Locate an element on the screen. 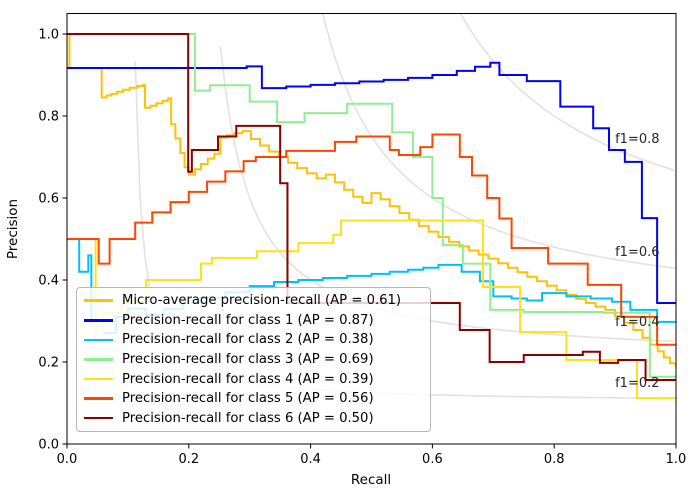 Image resolution: width=700 pixels, height=500 pixels. legend-label: Precision-recall for class 2 (AP = 0.38) is located at coordinates (248, 340).